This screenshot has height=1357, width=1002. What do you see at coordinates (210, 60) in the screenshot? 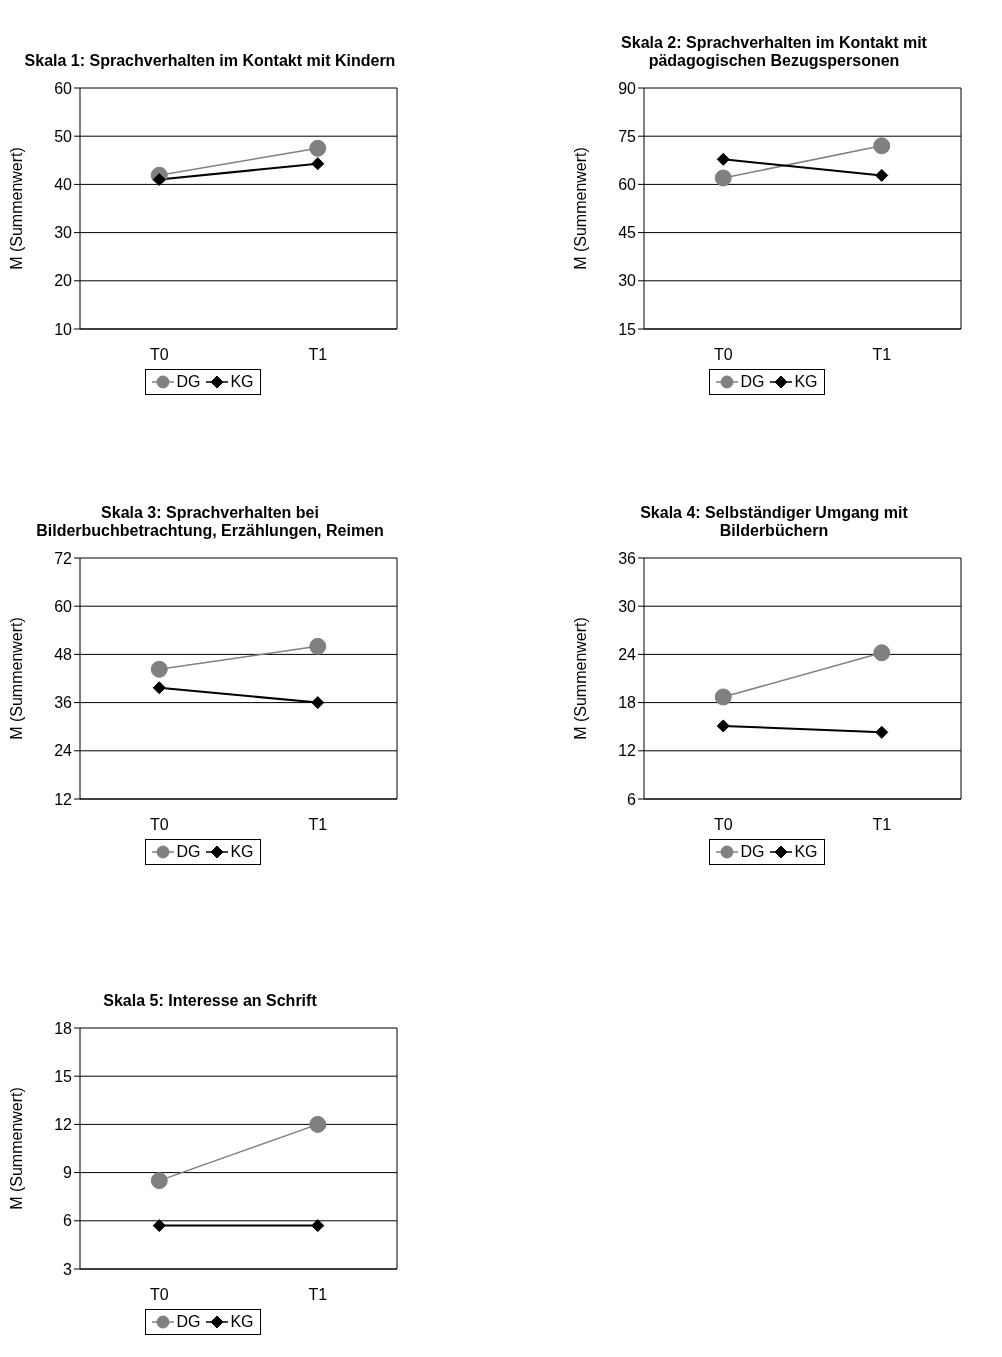
I see `chart-title: Skala 1: Sprachverhalten im Kontakt mit Kindern` at bounding box center [210, 60].